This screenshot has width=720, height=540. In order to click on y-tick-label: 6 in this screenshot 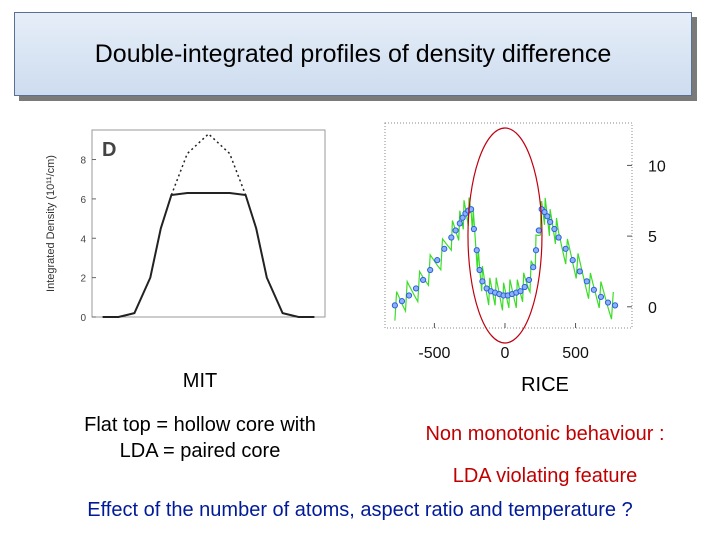, I will do `click(83, 200)`.